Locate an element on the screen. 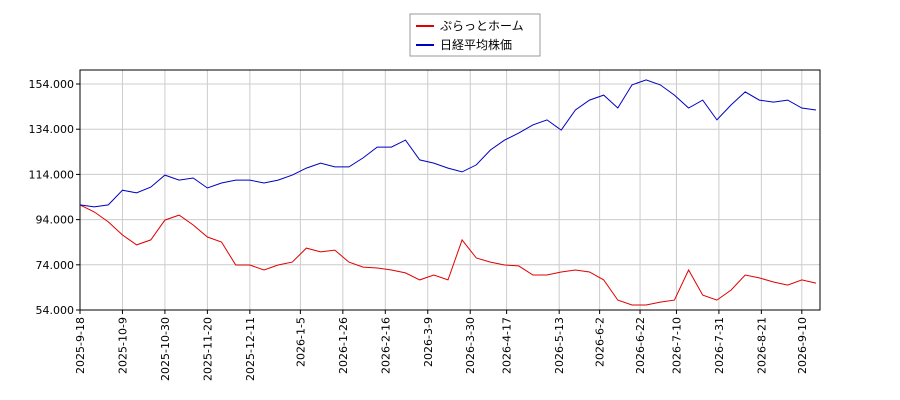 This screenshot has width=900, height=400. x-tick-label: 2026-3-30 is located at coordinates (470, 345).